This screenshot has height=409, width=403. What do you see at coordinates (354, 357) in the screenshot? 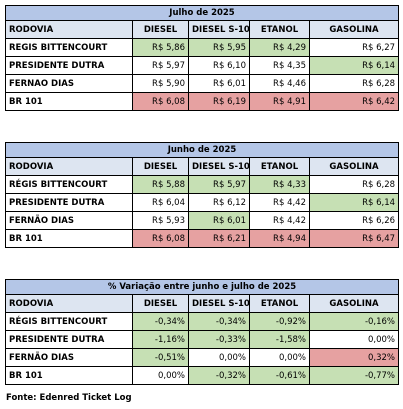
I see `price-cell: 0,32%` at bounding box center [354, 357].